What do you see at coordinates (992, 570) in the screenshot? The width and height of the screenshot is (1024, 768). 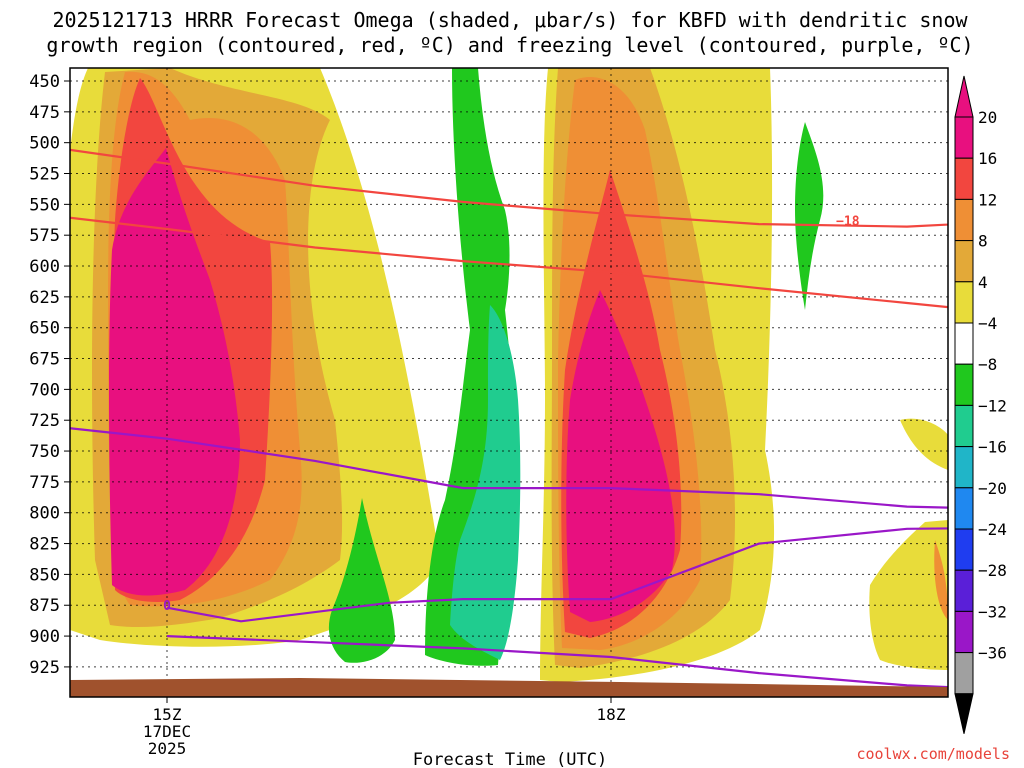 I see `colorbar-label: −28` at bounding box center [992, 570].